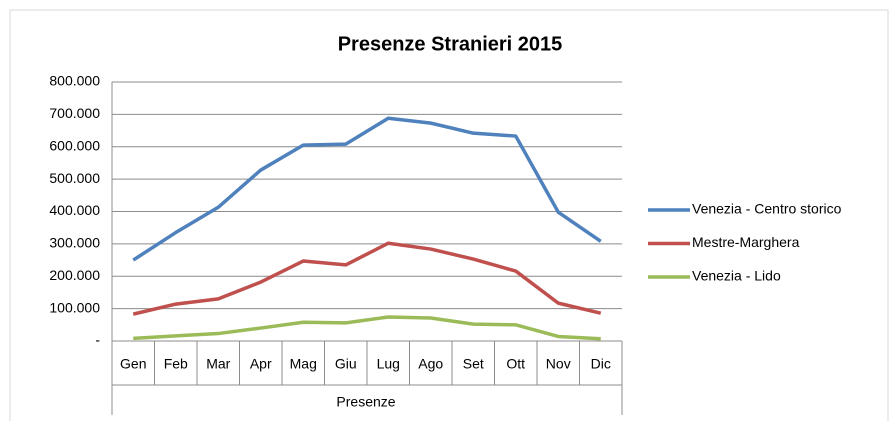 The width and height of the screenshot is (891, 421). I want to click on legend-label: Venezia - Centro storico, so click(767, 209).